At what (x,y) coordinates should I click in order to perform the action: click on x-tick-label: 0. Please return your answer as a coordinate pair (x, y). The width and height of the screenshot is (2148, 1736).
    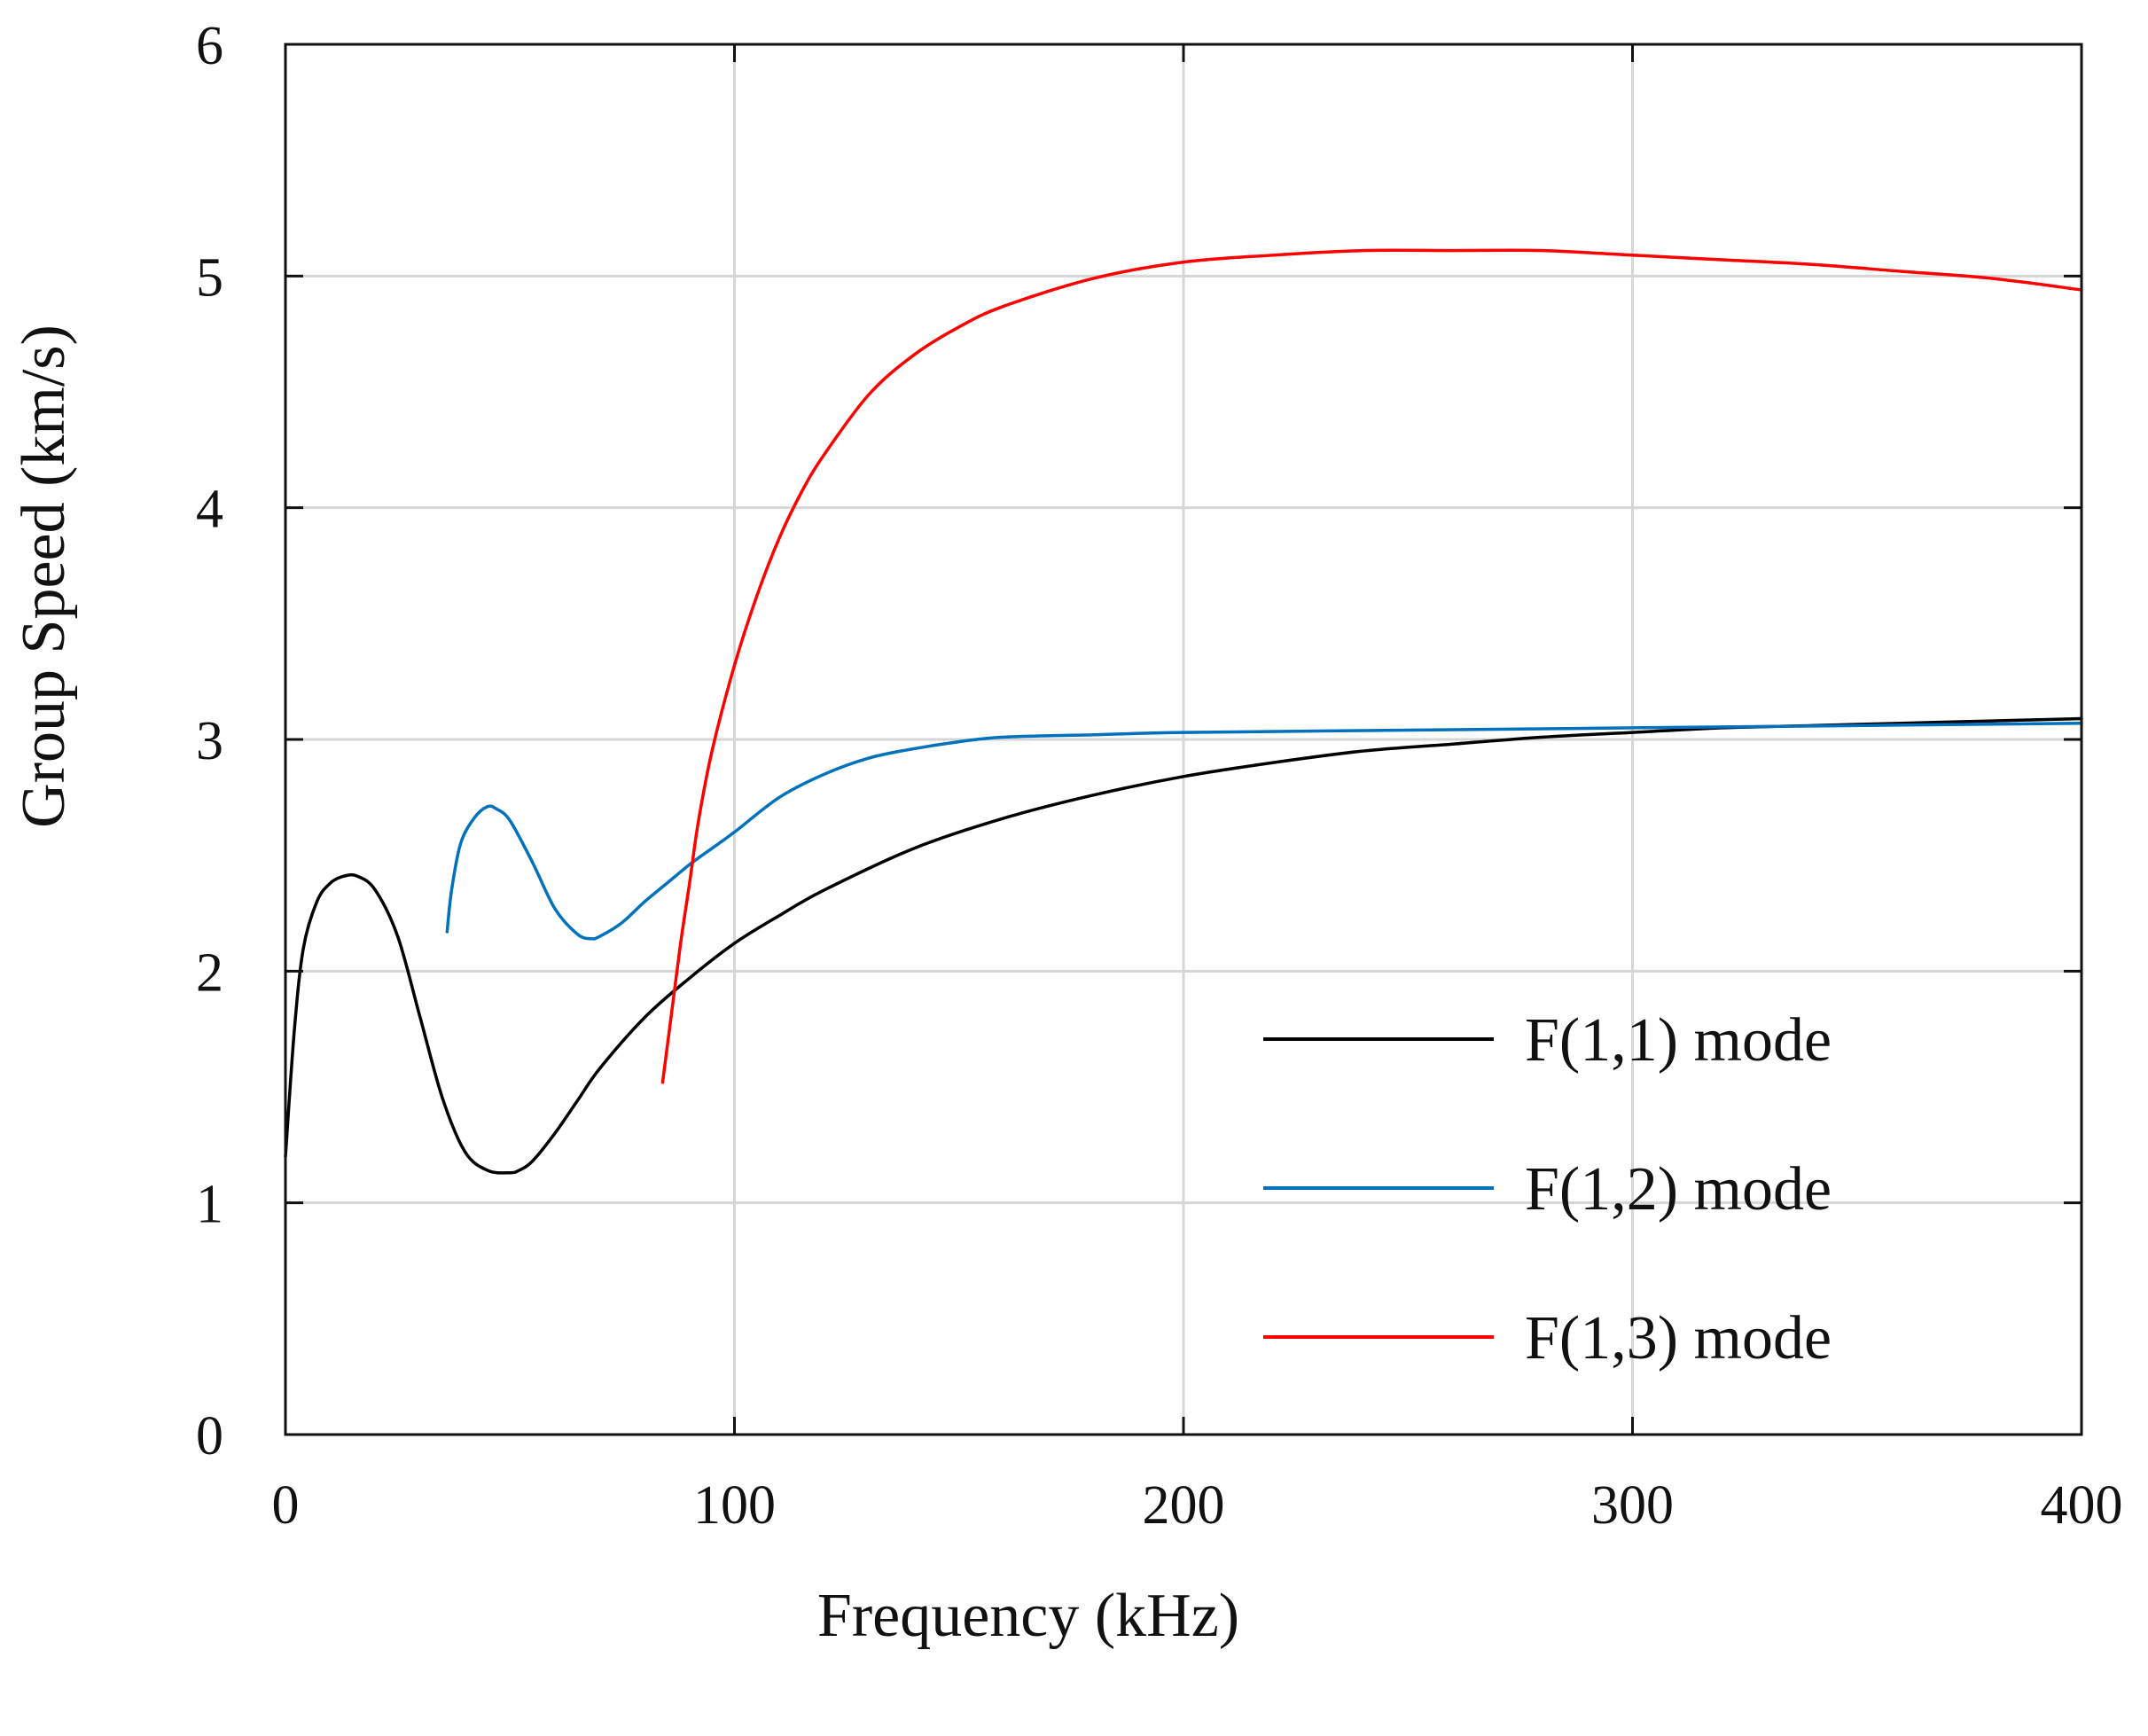
    Looking at the image, I should click on (286, 1505).